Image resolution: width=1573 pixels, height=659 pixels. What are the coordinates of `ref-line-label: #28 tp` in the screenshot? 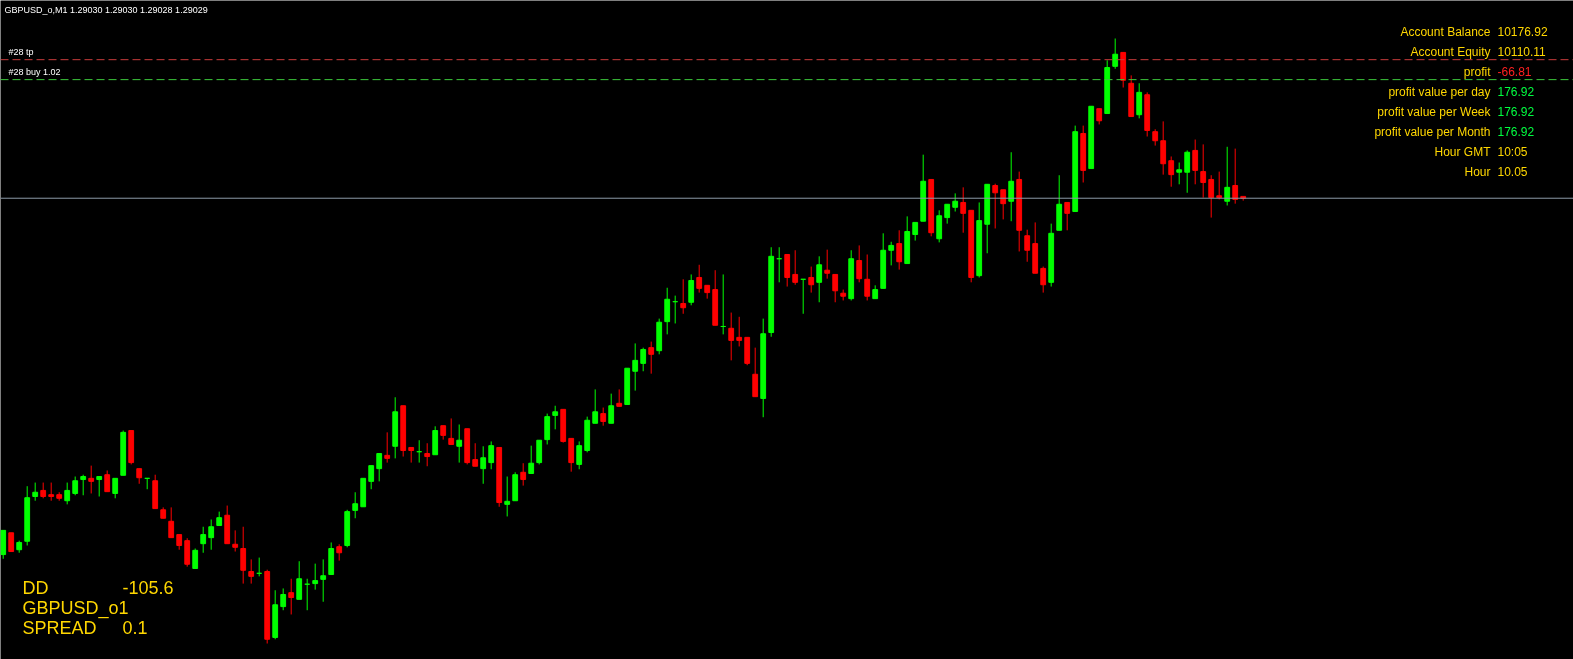 It's located at (21, 51).